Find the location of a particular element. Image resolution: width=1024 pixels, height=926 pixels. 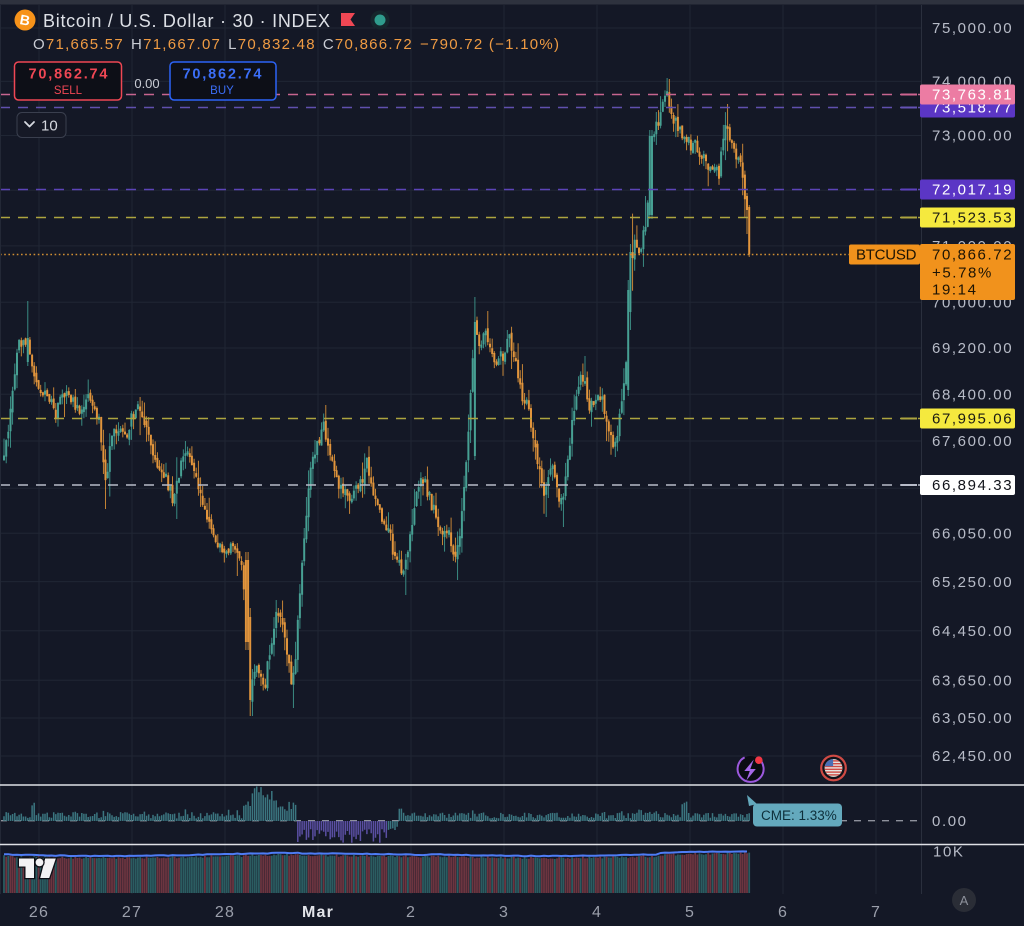

svg-text: 75,000.00 is located at coordinates (972, 28).